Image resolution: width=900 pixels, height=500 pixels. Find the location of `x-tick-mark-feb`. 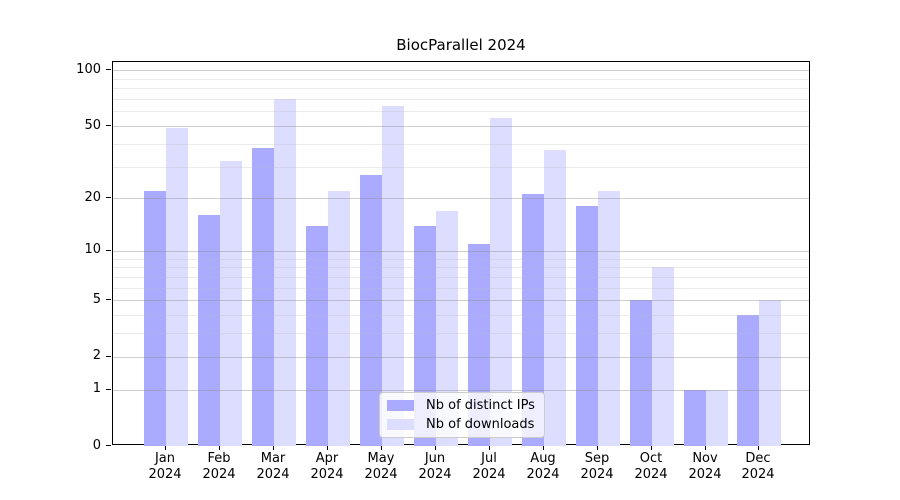

x-tick-mark-feb is located at coordinates (219, 447).